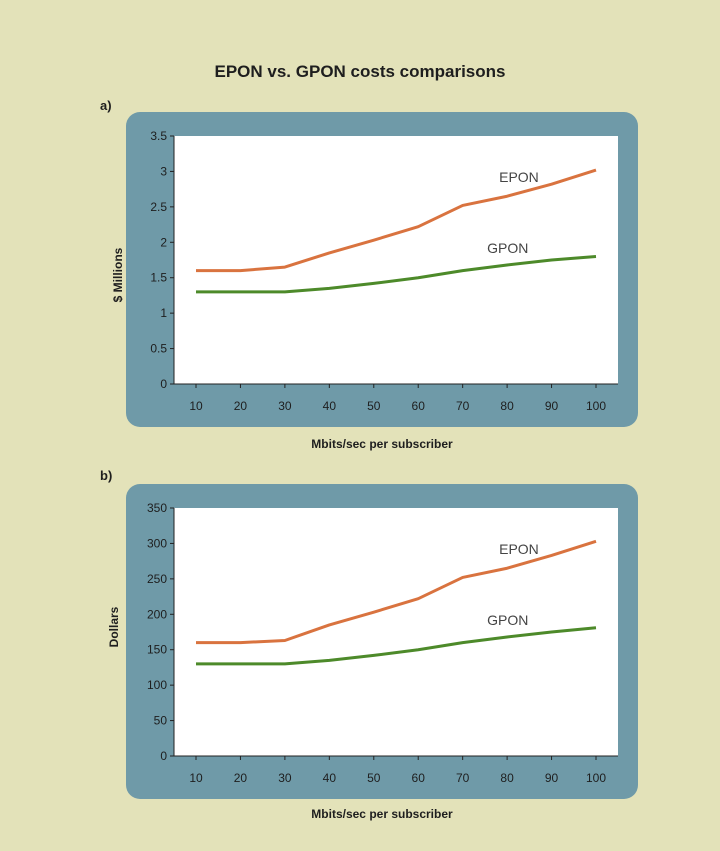 The width and height of the screenshot is (720, 851). I want to click on chart-b-x-axis-label: Mbits/sec per subscriber, so click(382, 814).